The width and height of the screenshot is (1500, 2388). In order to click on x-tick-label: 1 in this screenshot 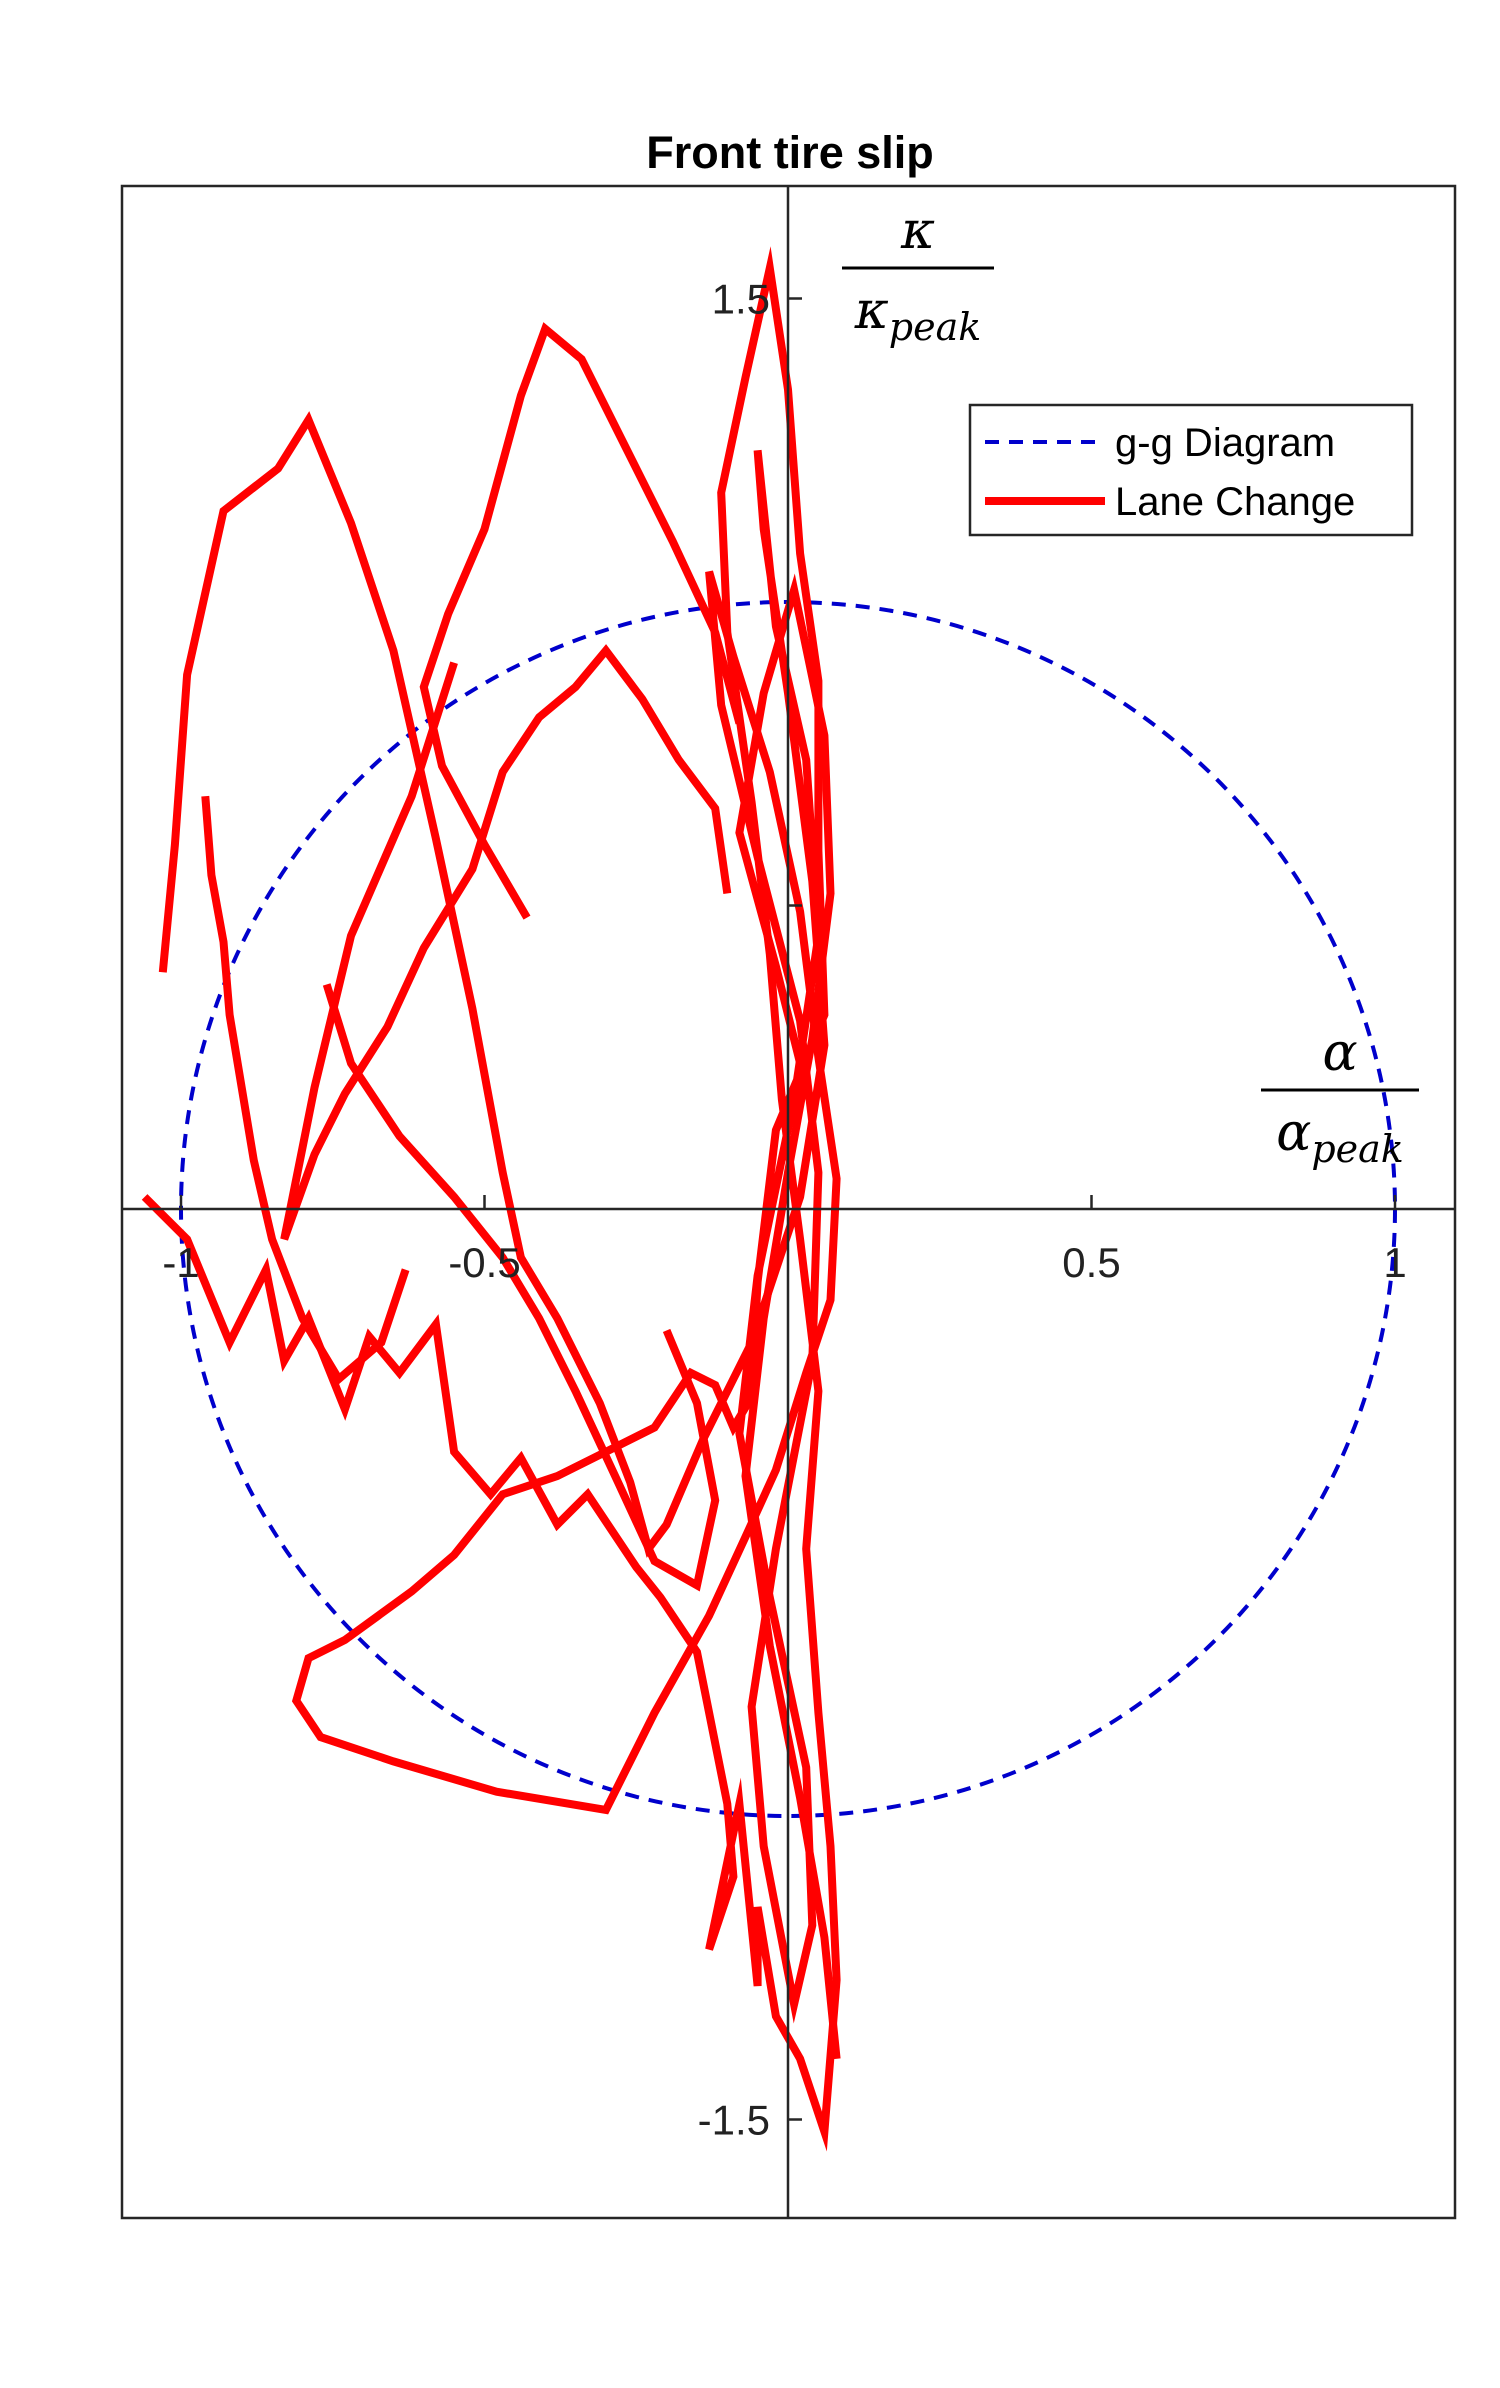, I will do `click(1394, 1262)`.